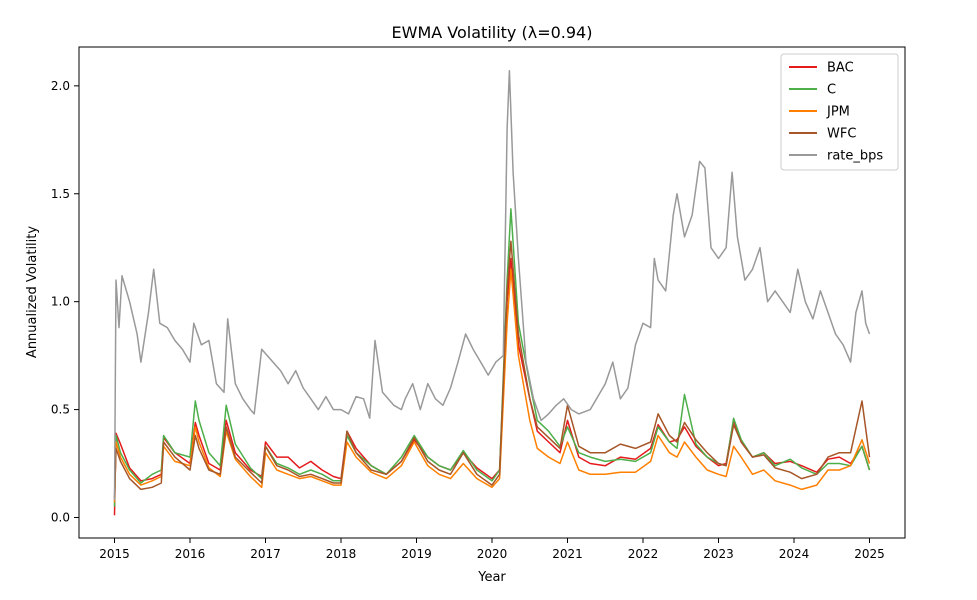 The width and height of the screenshot is (977, 600). What do you see at coordinates (831, 90) in the screenshot?
I see `legend-label: C` at bounding box center [831, 90].